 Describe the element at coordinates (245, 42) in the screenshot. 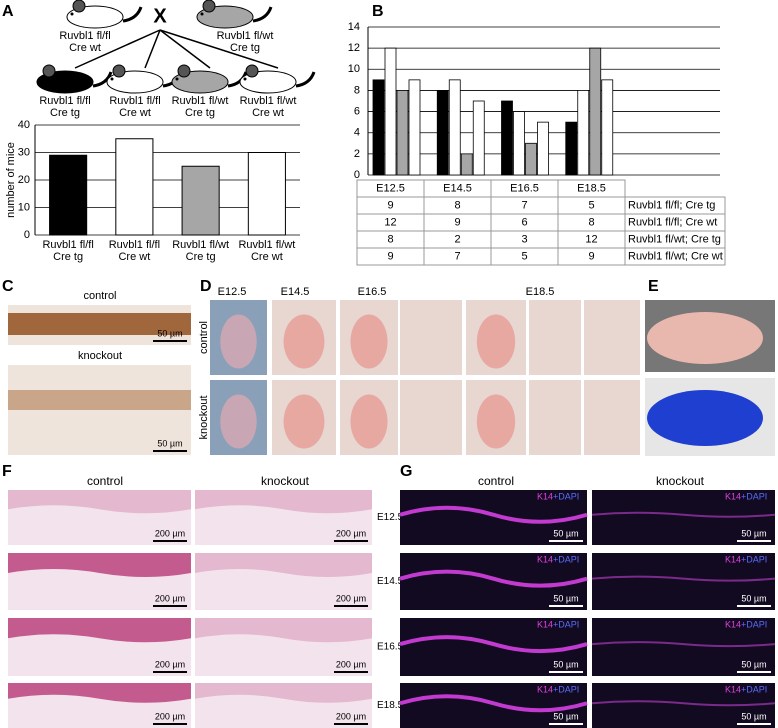

I see `parent-label: Ruvbl1 fl/wt Cre tg` at that location.